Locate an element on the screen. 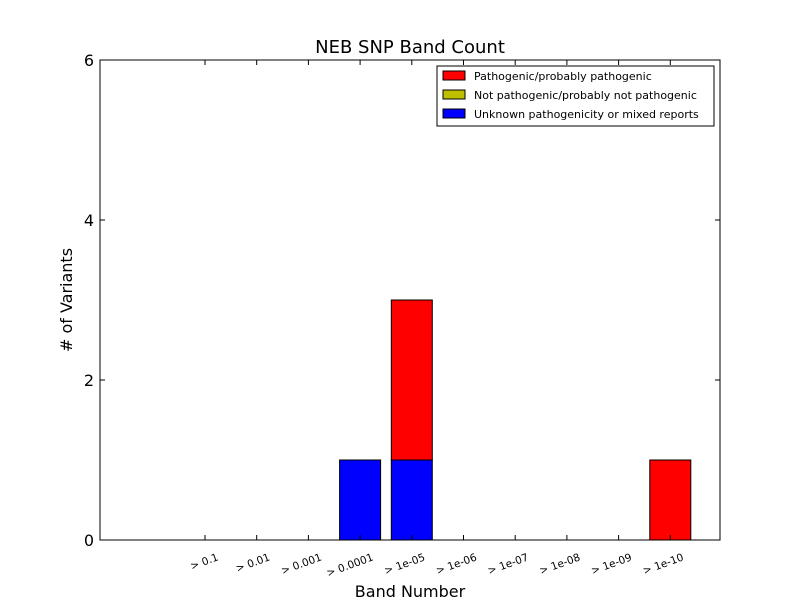 The width and height of the screenshot is (800, 600). ytick-label-3: 6 is located at coordinates (89, 60).